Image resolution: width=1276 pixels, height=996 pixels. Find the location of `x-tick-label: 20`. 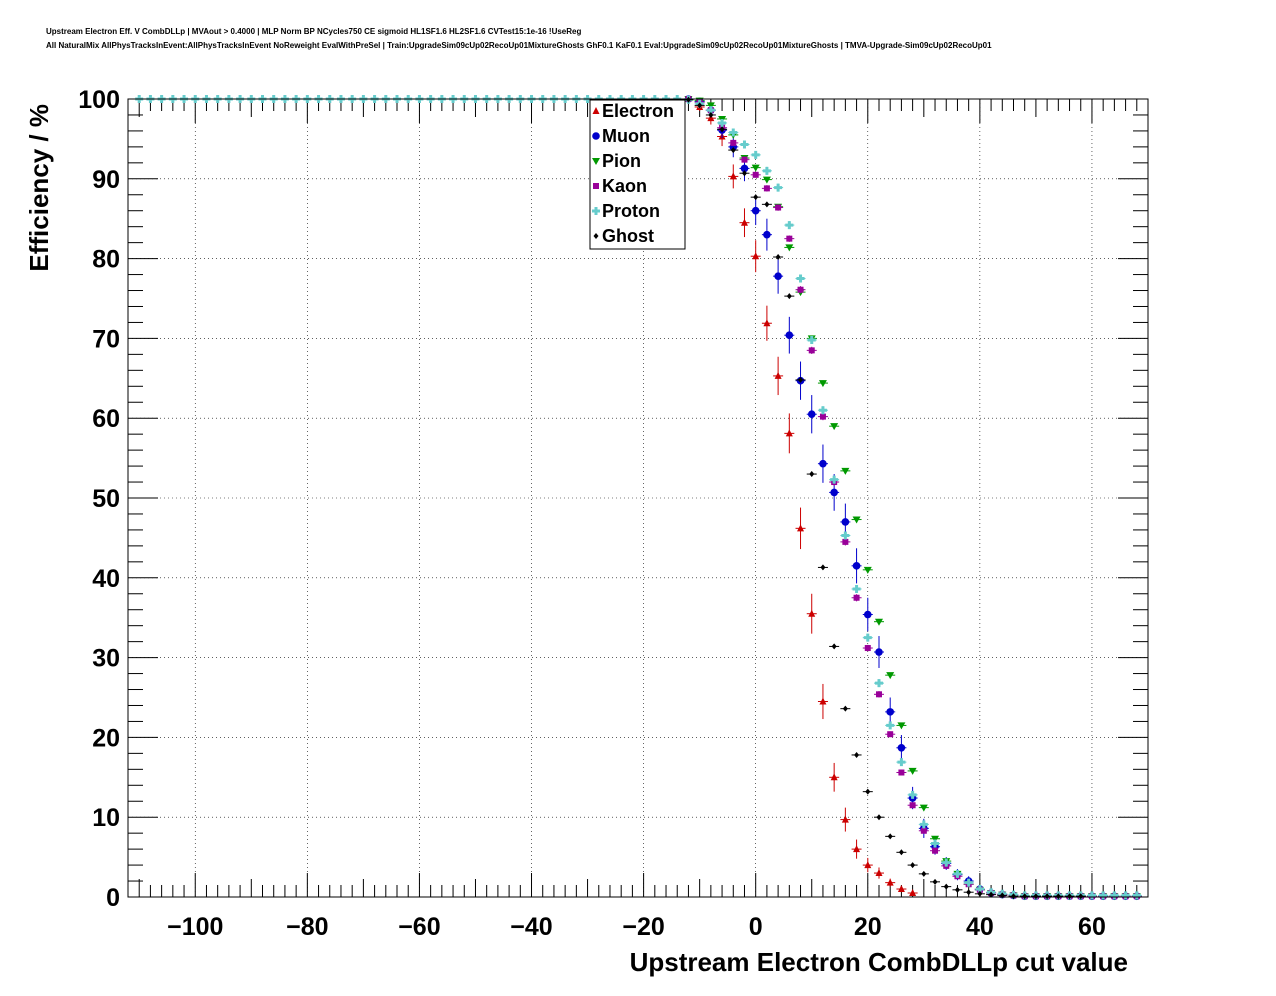

x-tick-label: 20 is located at coordinates (868, 927).